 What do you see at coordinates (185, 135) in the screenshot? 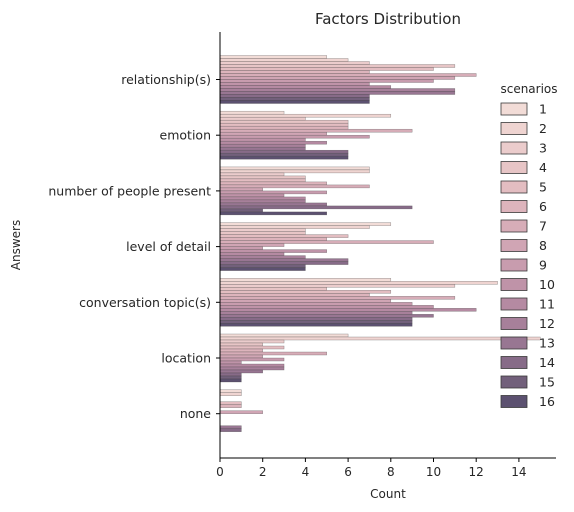
I see `y-tick-label: emotion` at bounding box center [185, 135].